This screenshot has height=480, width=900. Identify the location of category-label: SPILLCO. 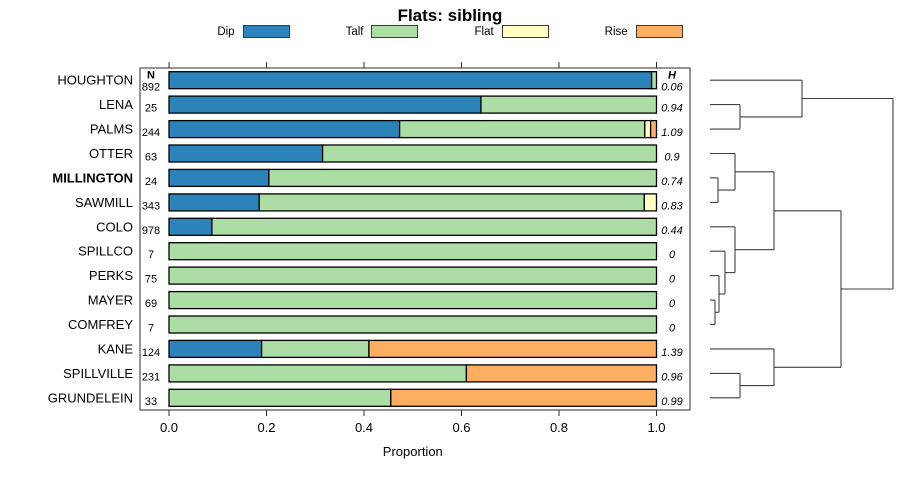
(105, 251).